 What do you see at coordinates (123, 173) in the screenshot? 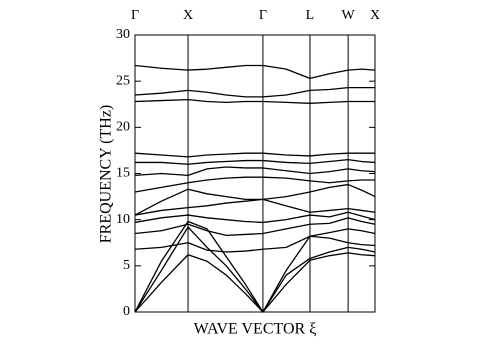
I see `y-tick-label: 15` at bounding box center [123, 173].